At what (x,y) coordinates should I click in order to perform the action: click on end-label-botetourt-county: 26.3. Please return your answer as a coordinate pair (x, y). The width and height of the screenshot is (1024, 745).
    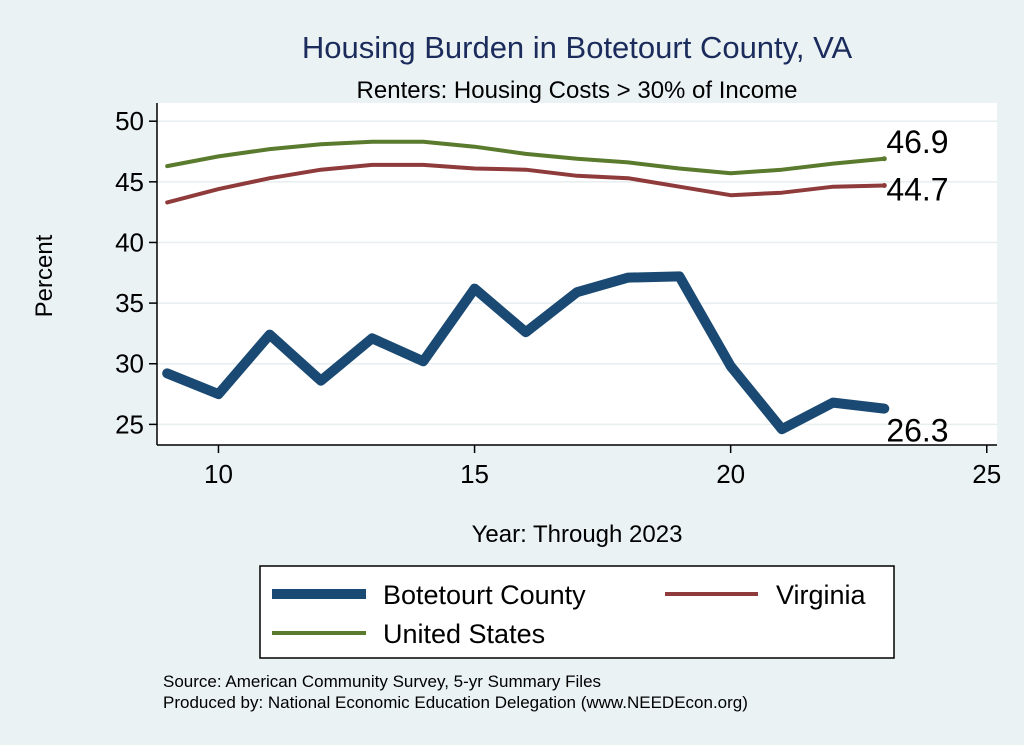
    Looking at the image, I should click on (917, 431).